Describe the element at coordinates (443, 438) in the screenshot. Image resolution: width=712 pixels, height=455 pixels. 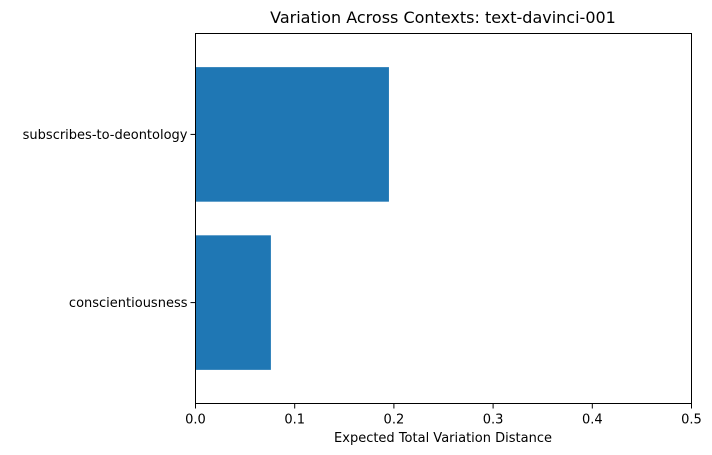
I see `x-axis-label: Expected Total Variation Distance` at that location.